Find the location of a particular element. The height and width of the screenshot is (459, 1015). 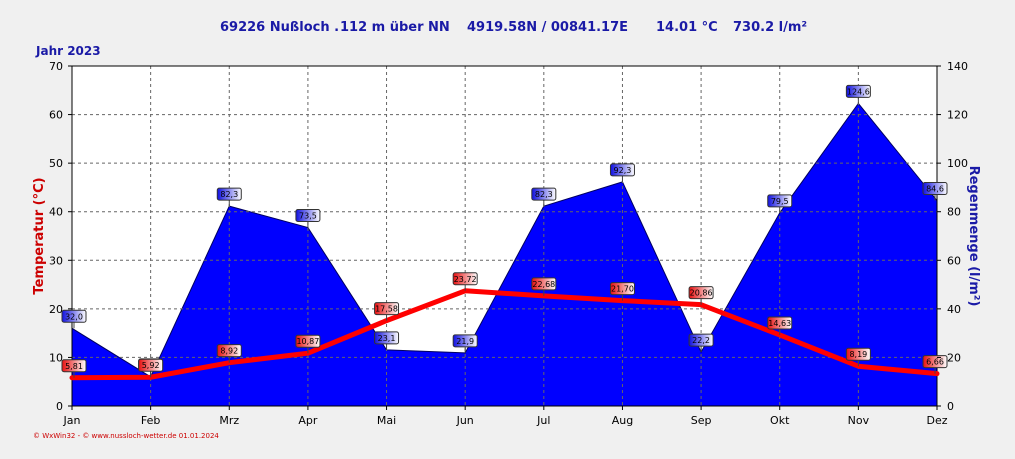

y-axis-label: Temperatur (°C) is located at coordinates (39, 235).